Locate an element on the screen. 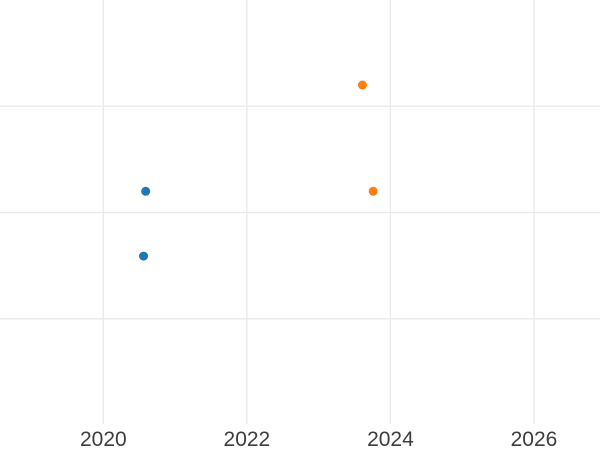 Image resolution: width=600 pixels, height=450 pixels. x-tick-label: 2020 is located at coordinates (103, 439).